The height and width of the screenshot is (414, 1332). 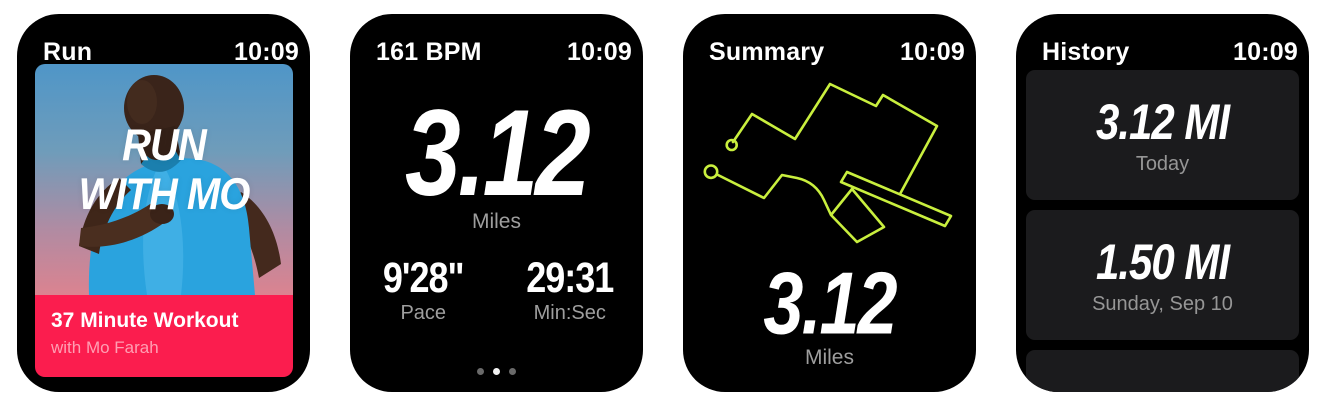 What do you see at coordinates (767, 52) in the screenshot?
I see `page-title: Summary` at bounding box center [767, 52].